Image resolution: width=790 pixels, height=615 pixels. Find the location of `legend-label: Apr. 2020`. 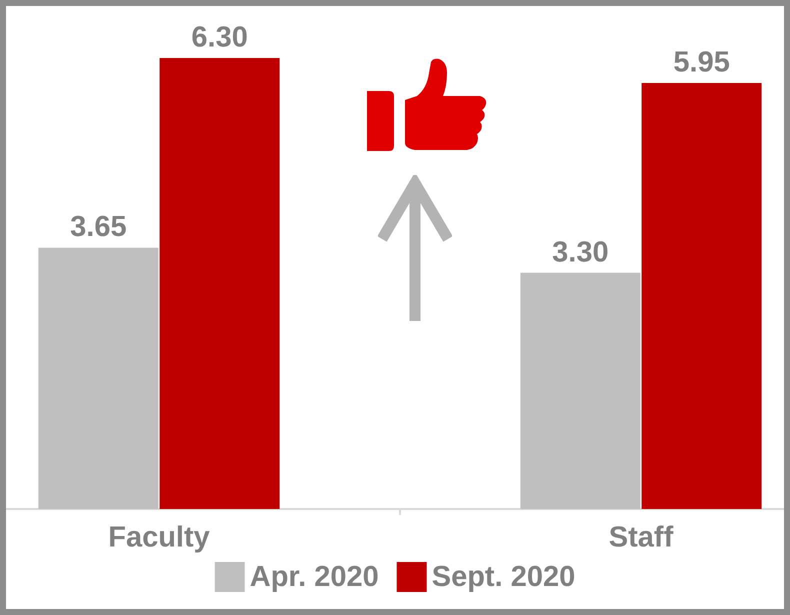

legend-label: Apr. 2020 is located at coordinates (314, 577).